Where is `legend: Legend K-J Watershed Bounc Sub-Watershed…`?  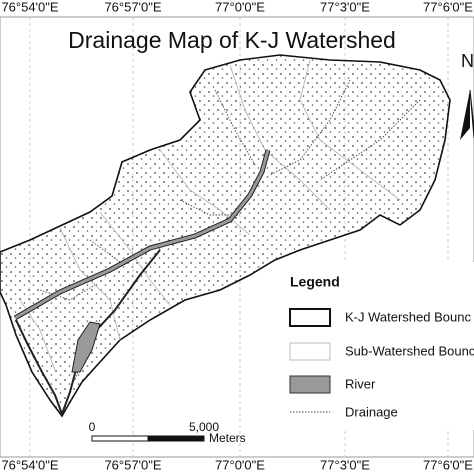
legend: Legend K-J Watershed Bounc Sub-Watershed… is located at coordinates (377, 346).